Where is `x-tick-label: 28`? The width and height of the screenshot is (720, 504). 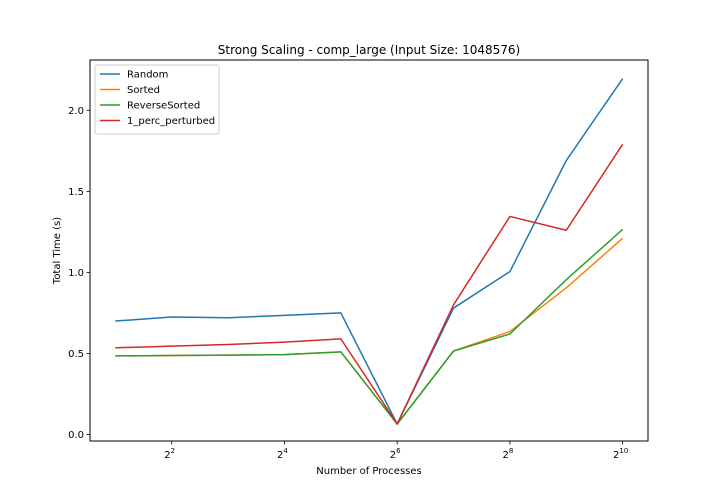
x-tick-label: 28 is located at coordinates (507, 454).